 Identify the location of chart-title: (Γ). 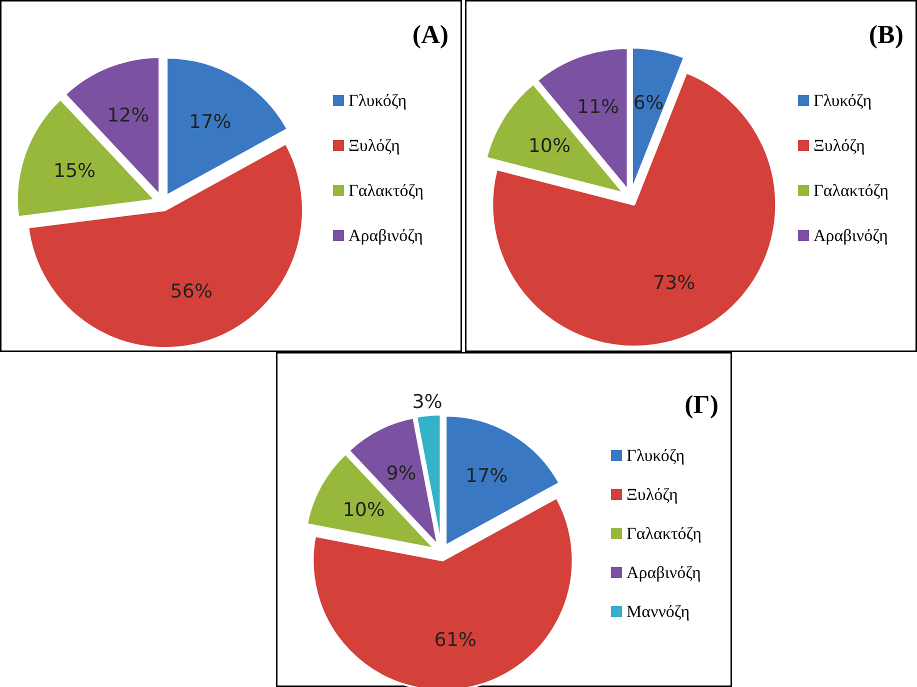
(701, 404).